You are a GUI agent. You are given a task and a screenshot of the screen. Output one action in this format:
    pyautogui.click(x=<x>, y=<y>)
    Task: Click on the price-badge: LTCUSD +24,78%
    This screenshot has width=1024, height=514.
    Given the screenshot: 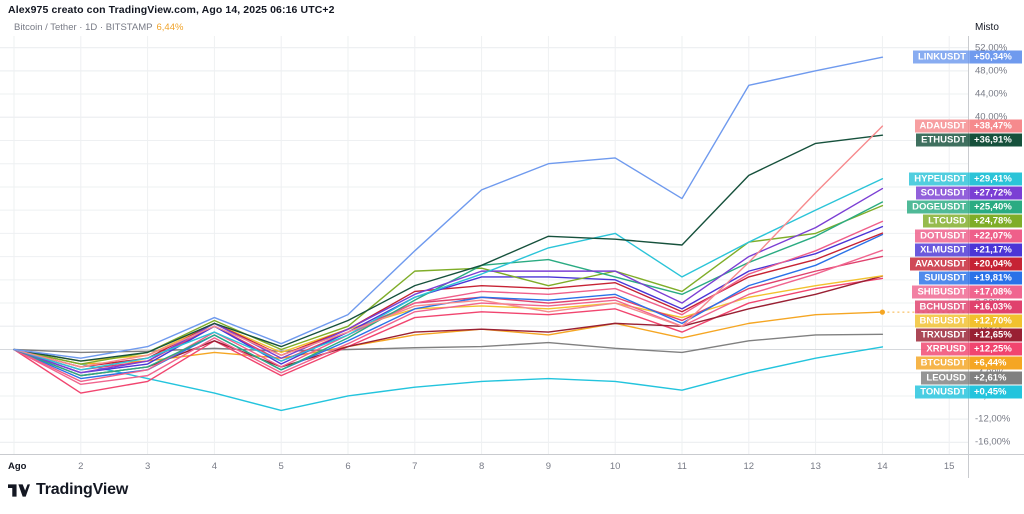 What is the action you would take?
    pyautogui.click(x=972, y=221)
    